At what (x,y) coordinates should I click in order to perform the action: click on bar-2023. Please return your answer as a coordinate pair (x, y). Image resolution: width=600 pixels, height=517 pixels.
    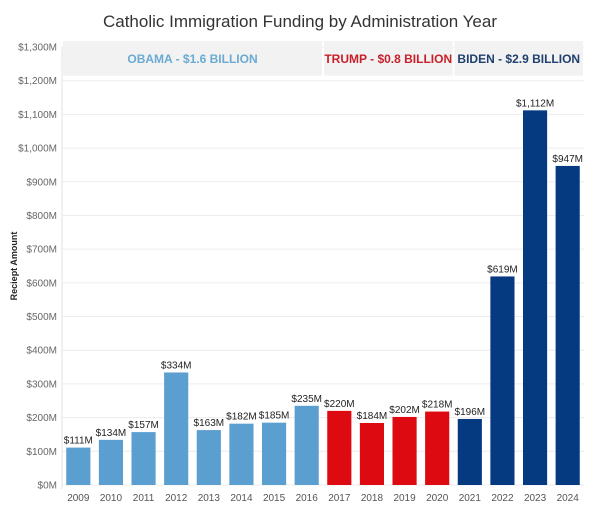
    Looking at the image, I should click on (535, 297).